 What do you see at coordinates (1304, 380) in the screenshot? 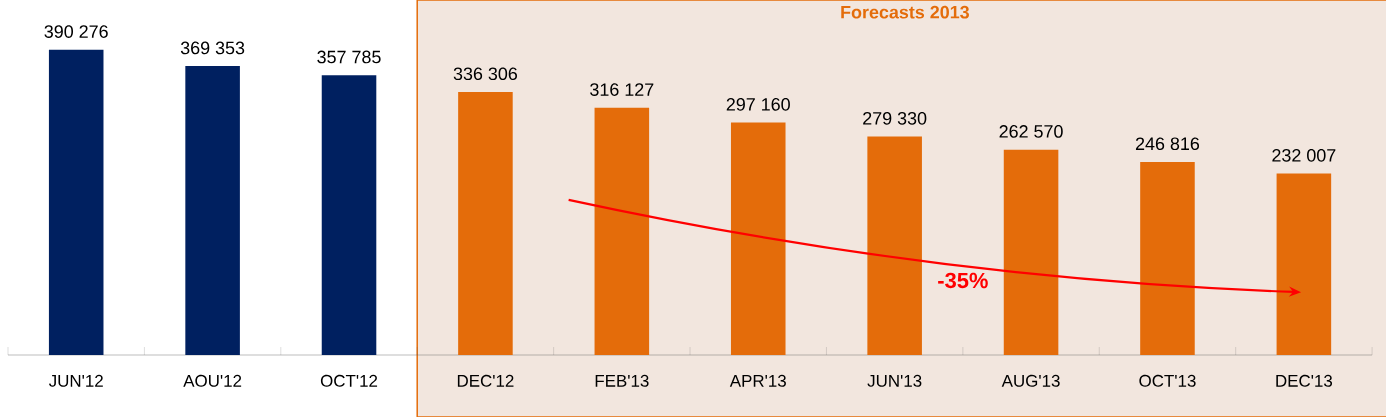
I see `x-tick-label: DEC'13` at bounding box center [1304, 380].